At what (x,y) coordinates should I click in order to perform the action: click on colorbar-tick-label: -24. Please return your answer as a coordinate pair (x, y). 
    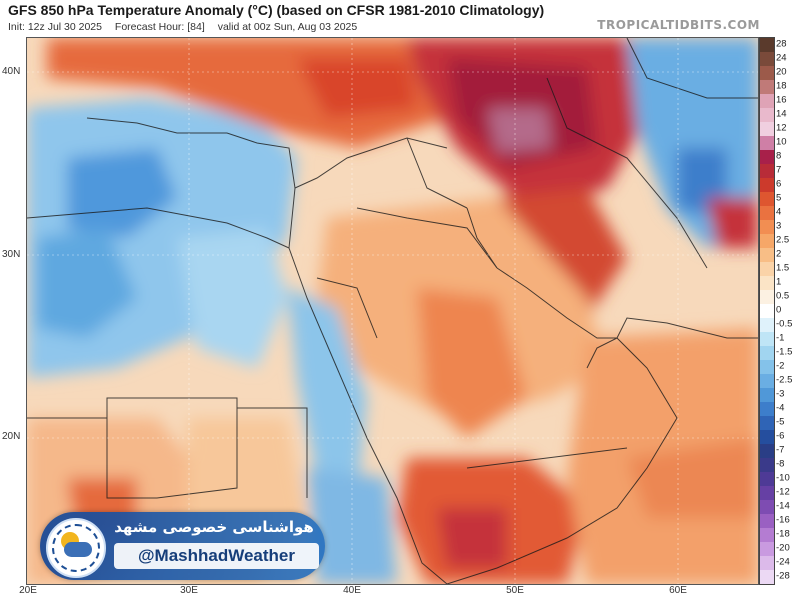
    Looking at the image, I should click on (783, 562).